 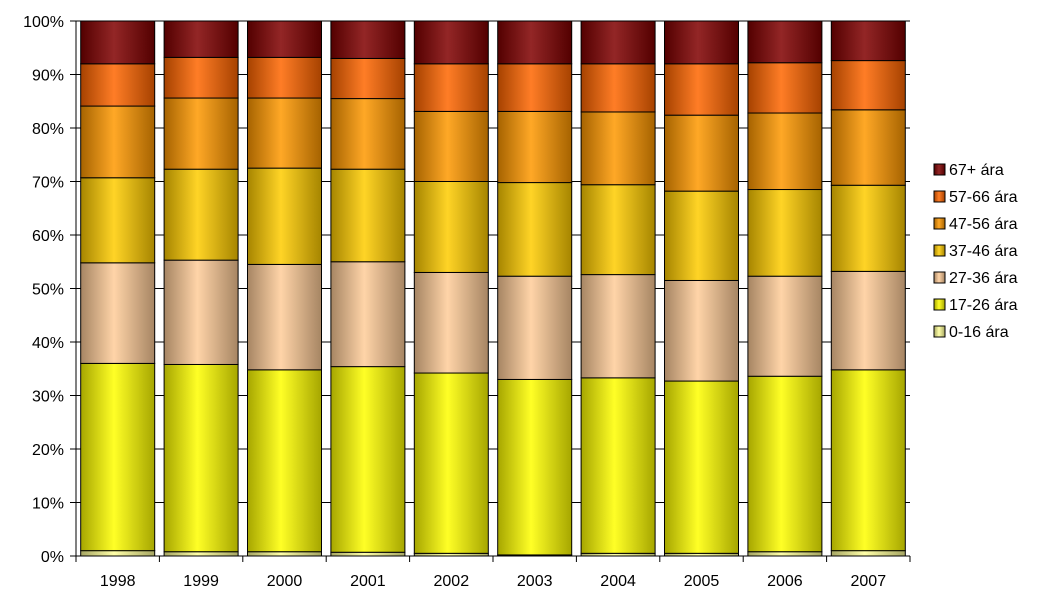 I want to click on y-tick-label: 30%, so click(x=48, y=397).